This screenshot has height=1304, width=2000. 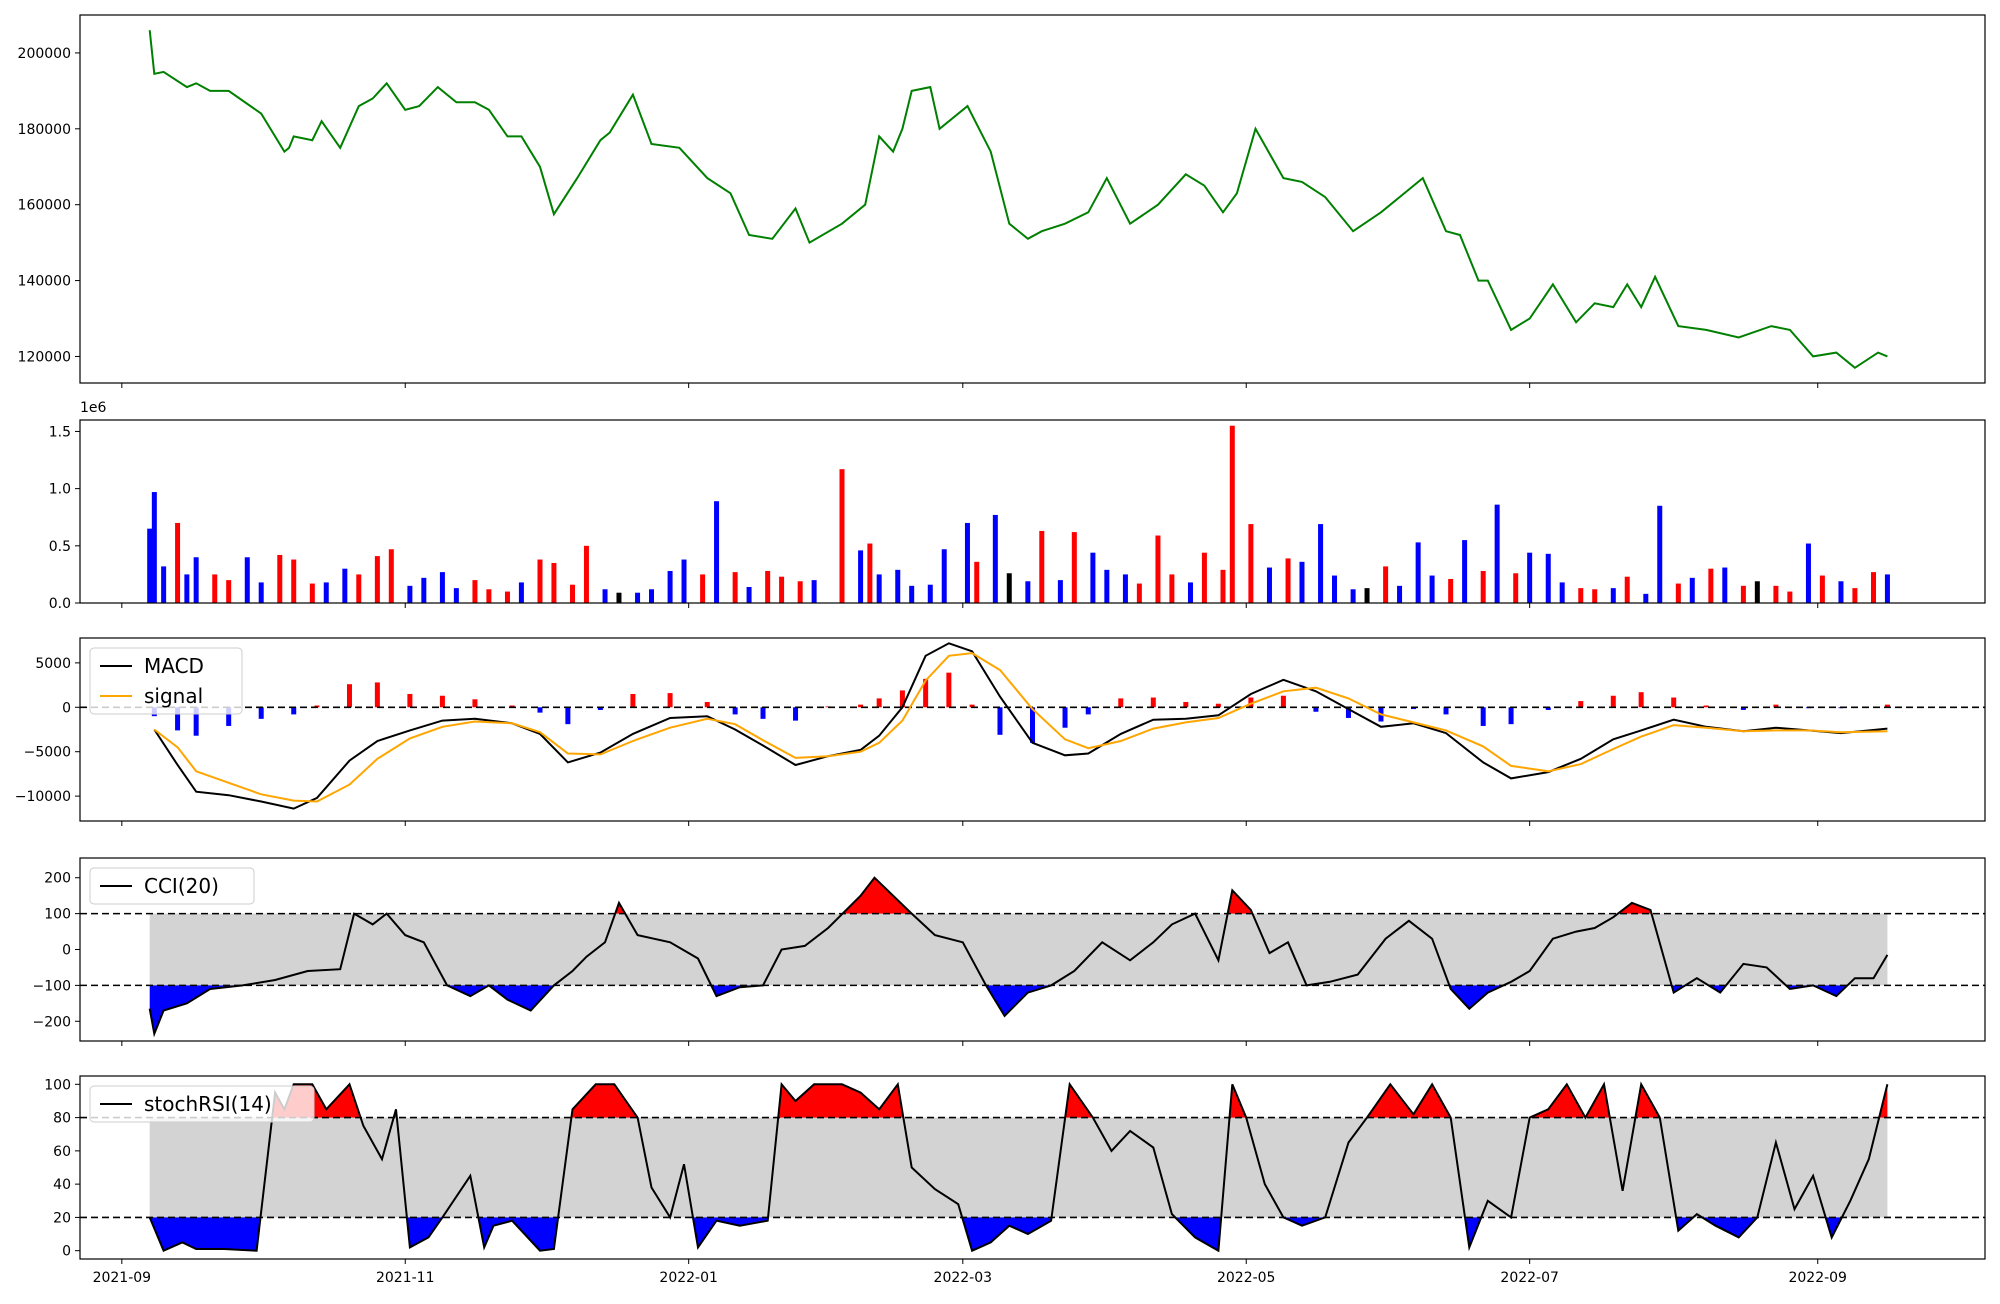 What do you see at coordinates (174, 666) in the screenshot?
I see `legend-label: MACD` at bounding box center [174, 666].